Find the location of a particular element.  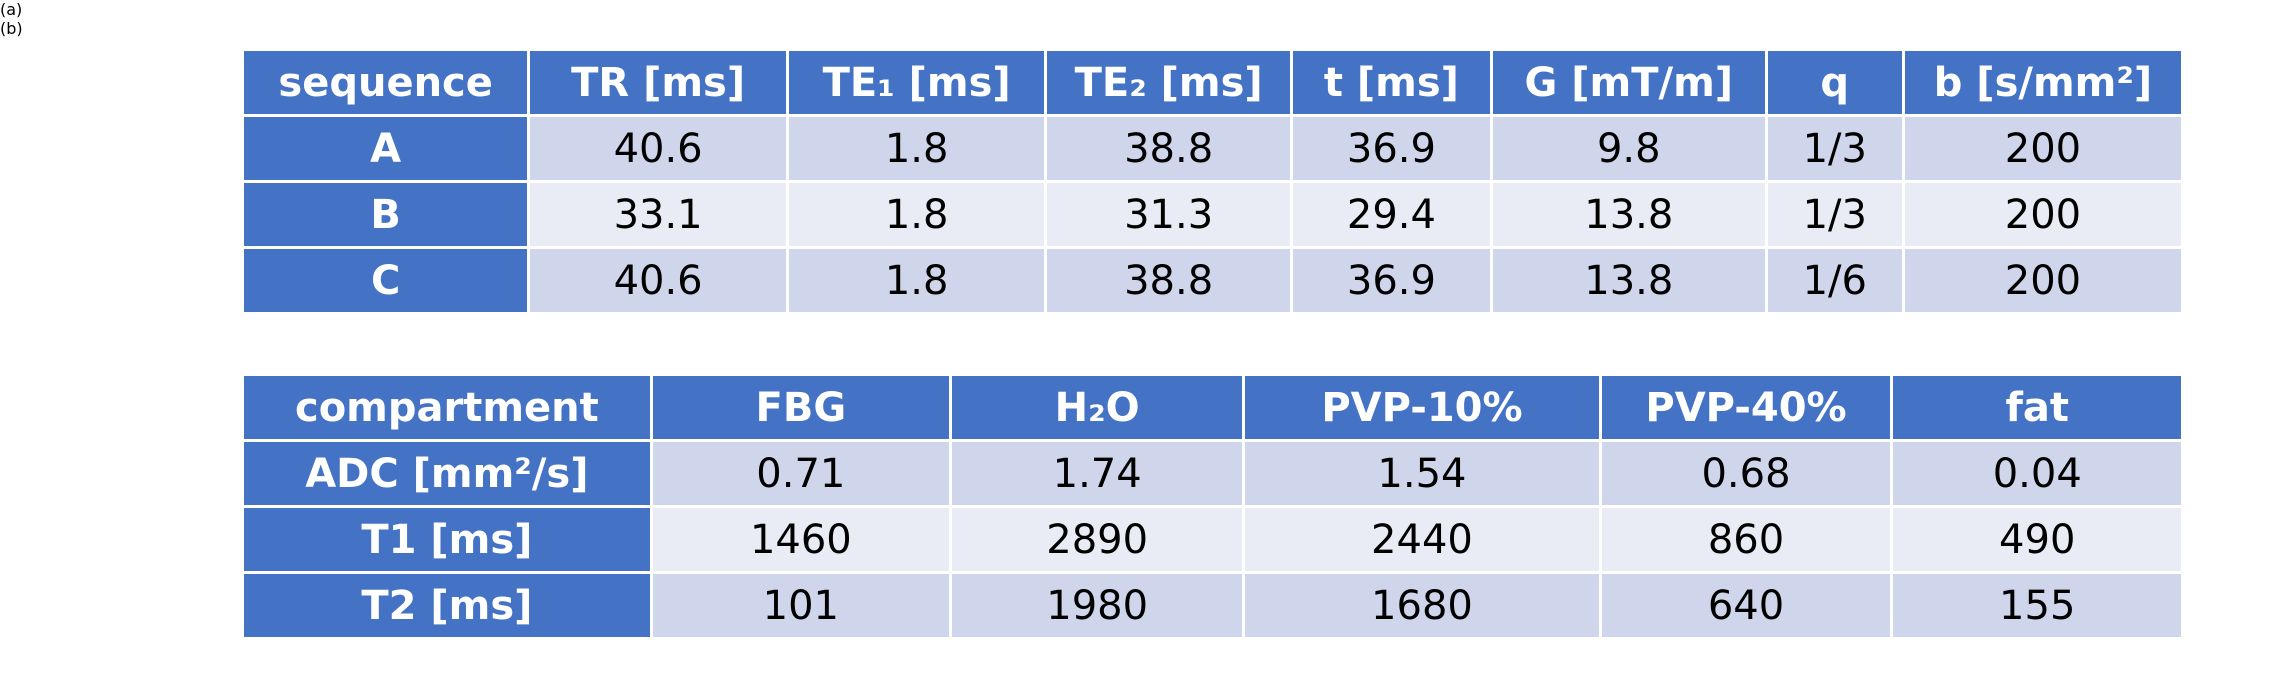

table-row: C 40.6 1.8 38.8 36.9 13.8 1/6 200 is located at coordinates (1212, 280).